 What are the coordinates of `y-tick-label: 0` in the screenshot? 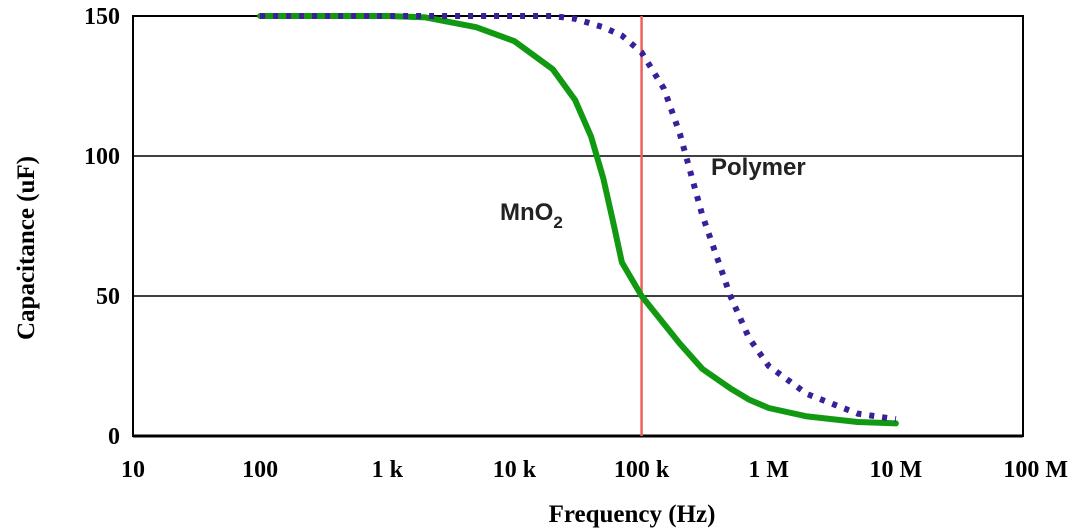 It's located at (114, 437).